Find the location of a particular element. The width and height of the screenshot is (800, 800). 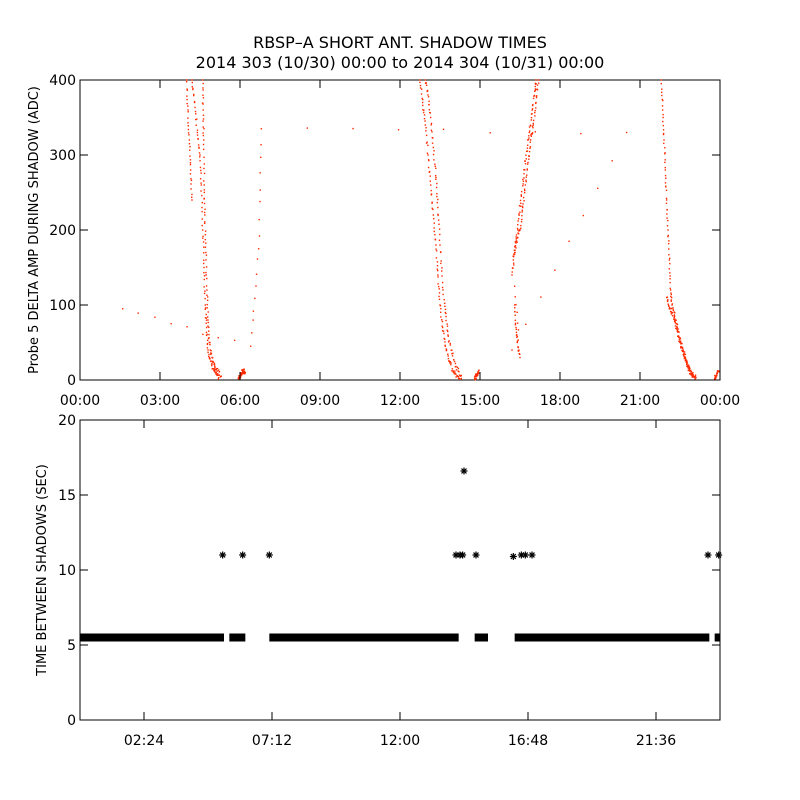

top-y-tick-label: 300 is located at coordinates (62, 156).